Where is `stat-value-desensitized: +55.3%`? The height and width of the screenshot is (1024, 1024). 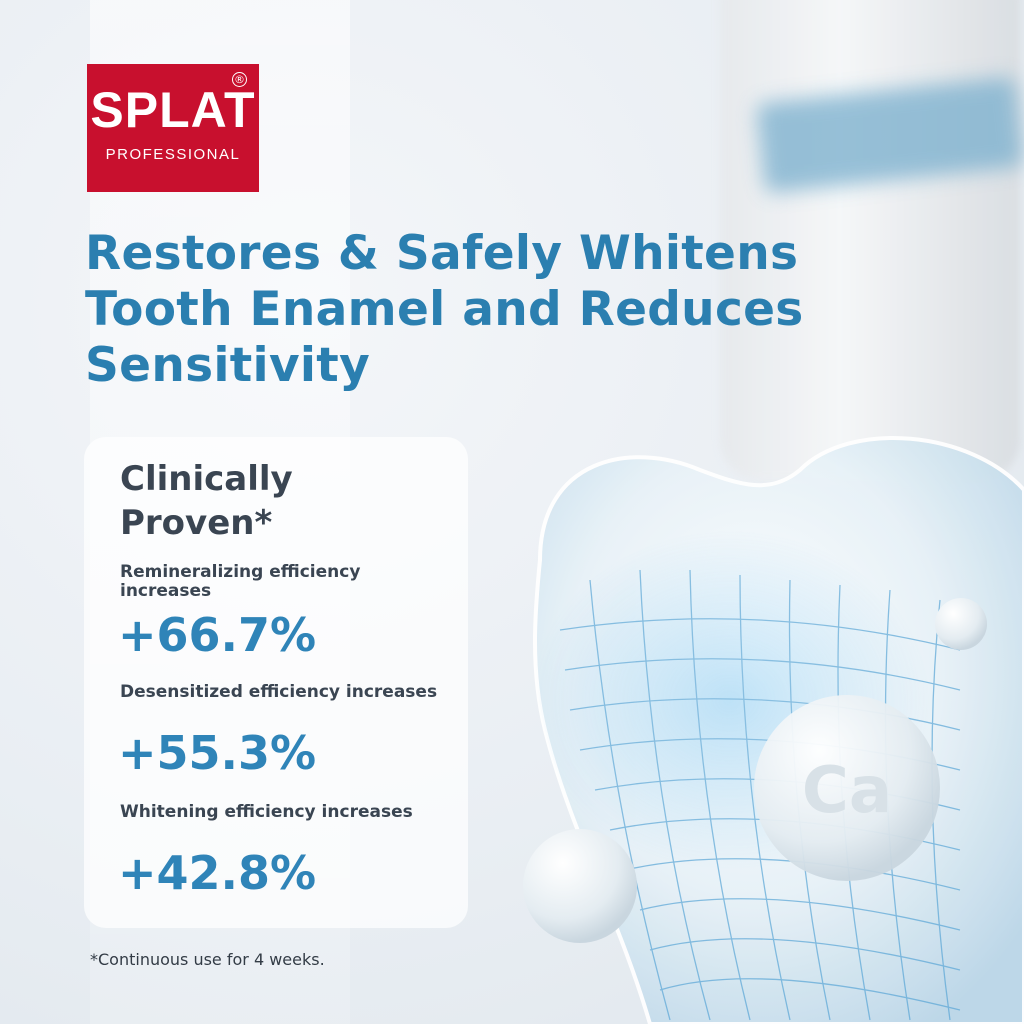
stat-value-desensitized: +55.3% is located at coordinates (217, 753).